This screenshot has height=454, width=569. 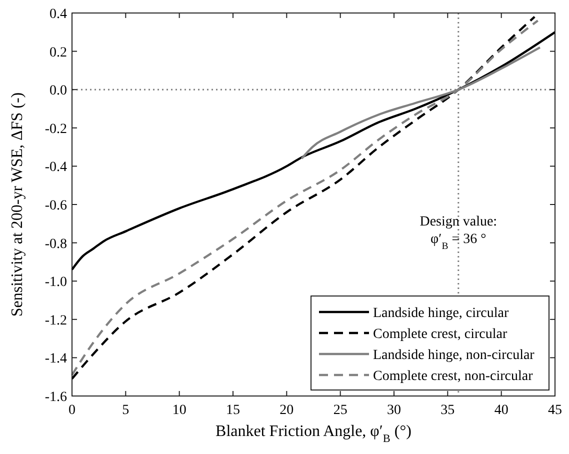 I want to click on y-tick-label: -1.0, so click(x=55, y=282).